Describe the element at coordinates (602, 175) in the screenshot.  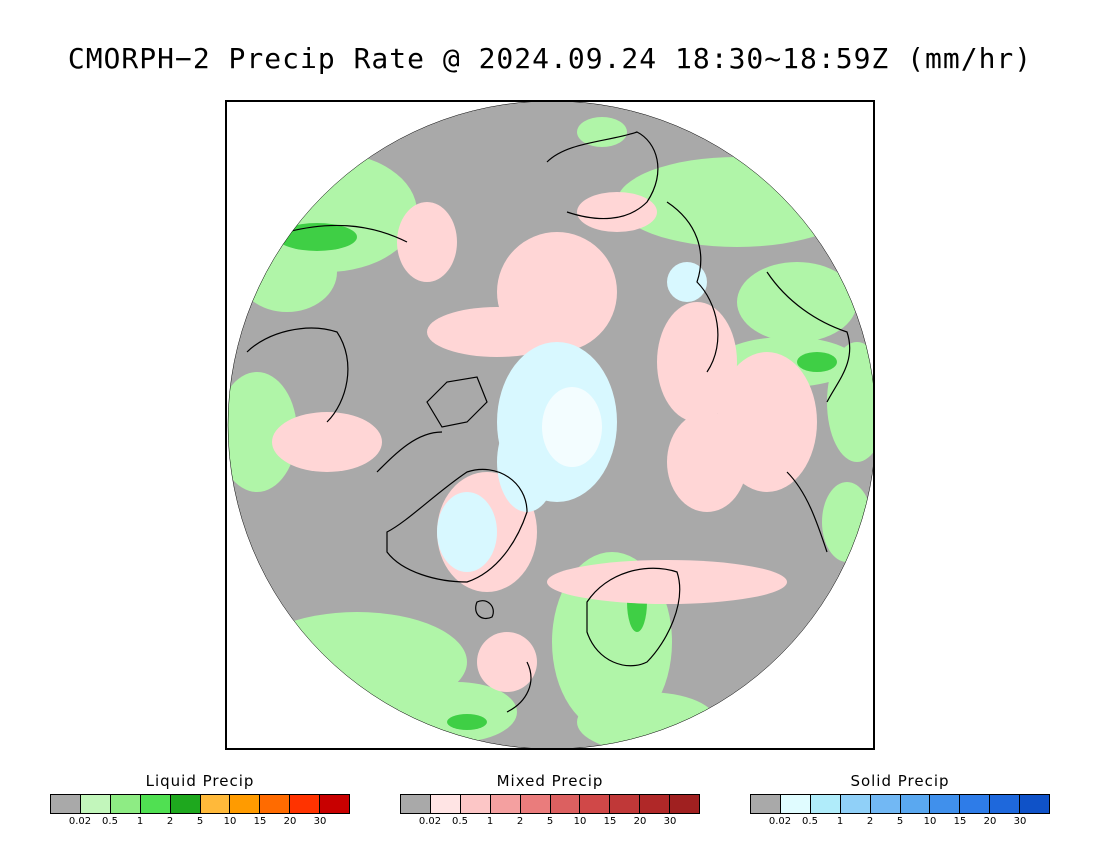
I see `siberia-coast` at that location.